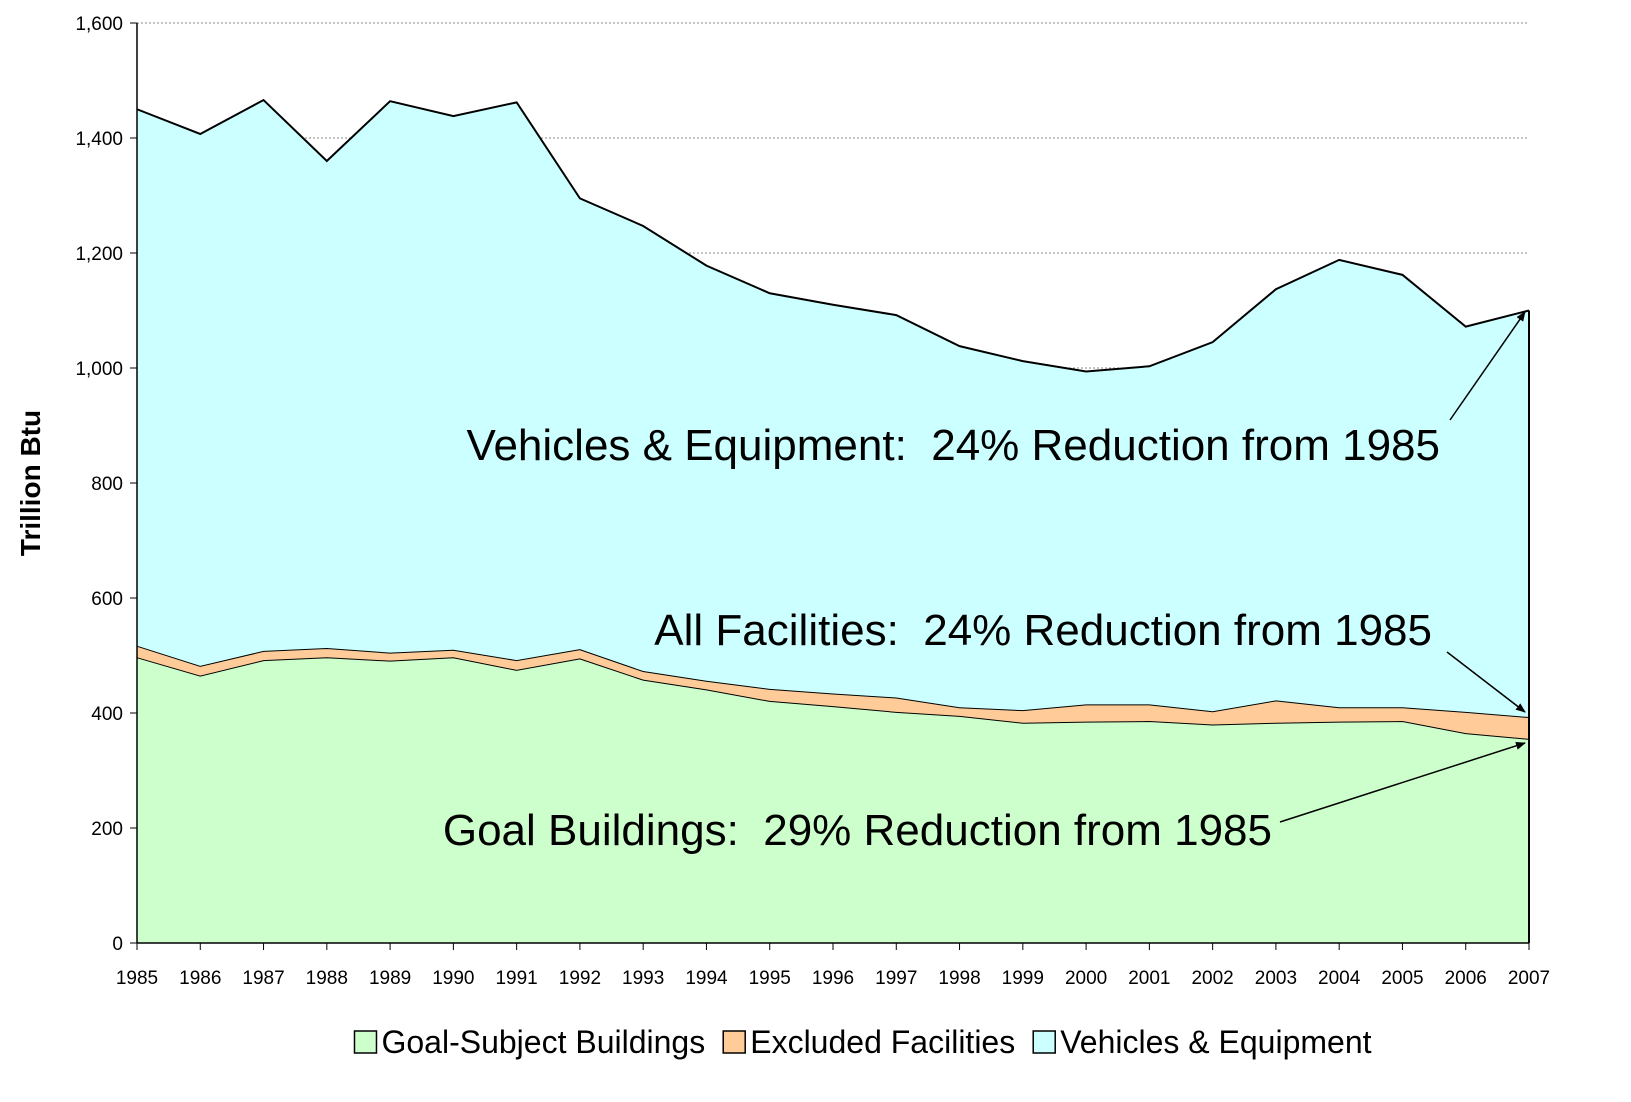 The width and height of the screenshot is (1631, 1102). What do you see at coordinates (516, 978) in the screenshot?
I see `x-tick-label: 1991` at bounding box center [516, 978].